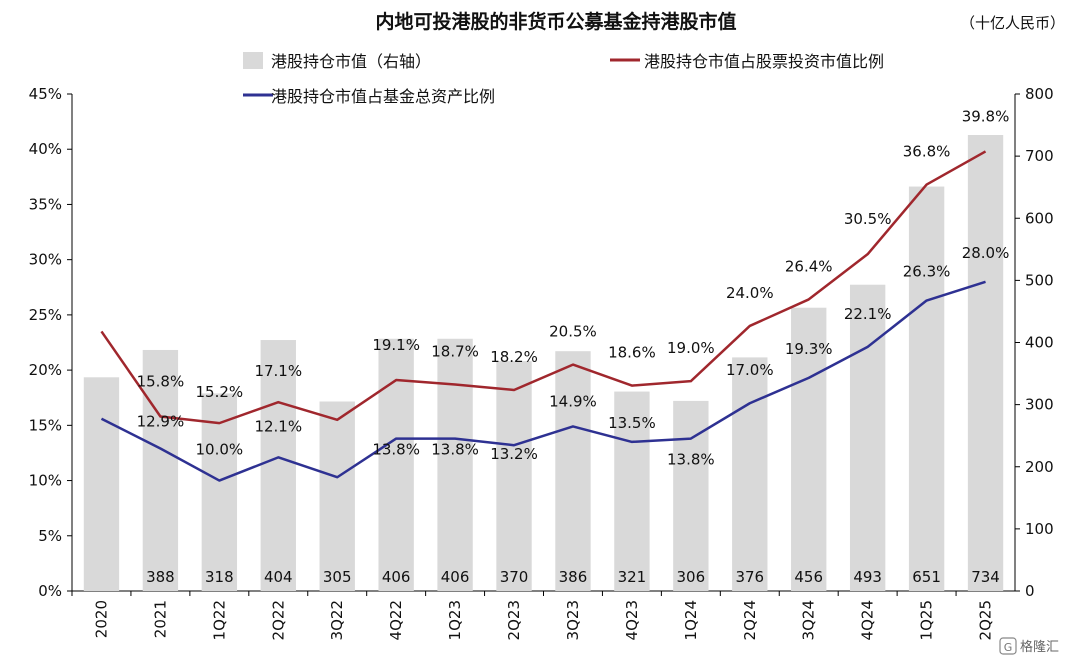 Image resolution: width=1080 pixels, height=664 pixels. What do you see at coordinates (573, 620) in the screenshot?
I see `x-tick-label: 3Q23` at bounding box center [573, 620].